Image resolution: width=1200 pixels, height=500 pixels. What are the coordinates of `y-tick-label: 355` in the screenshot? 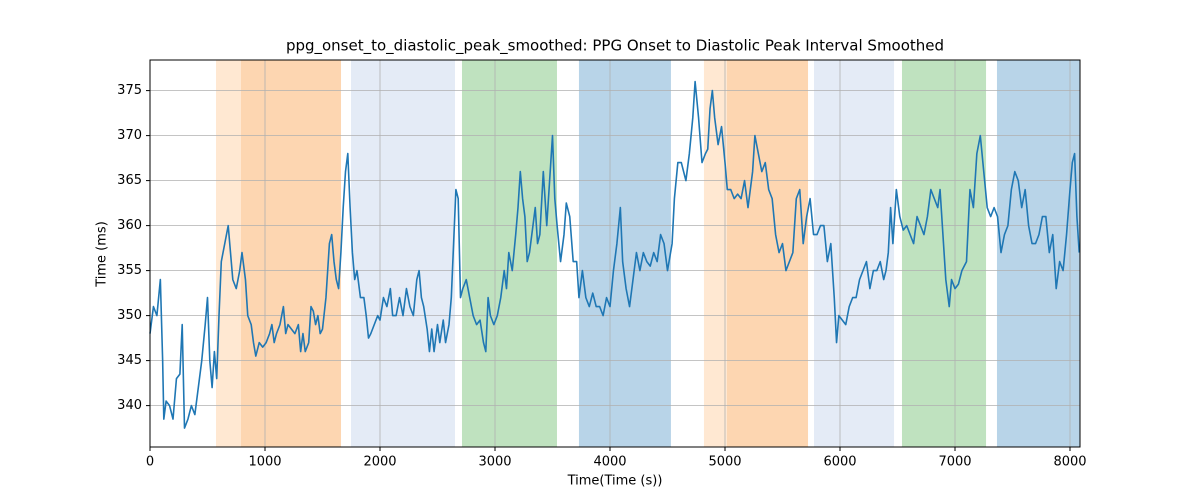 It's located at (129, 270).